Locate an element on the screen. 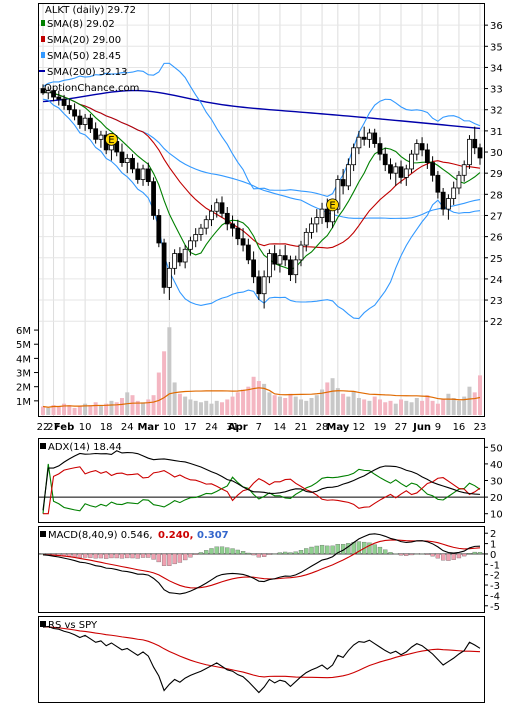 The image size is (526, 706). rs-panel-frame is located at coordinates (261, 659).